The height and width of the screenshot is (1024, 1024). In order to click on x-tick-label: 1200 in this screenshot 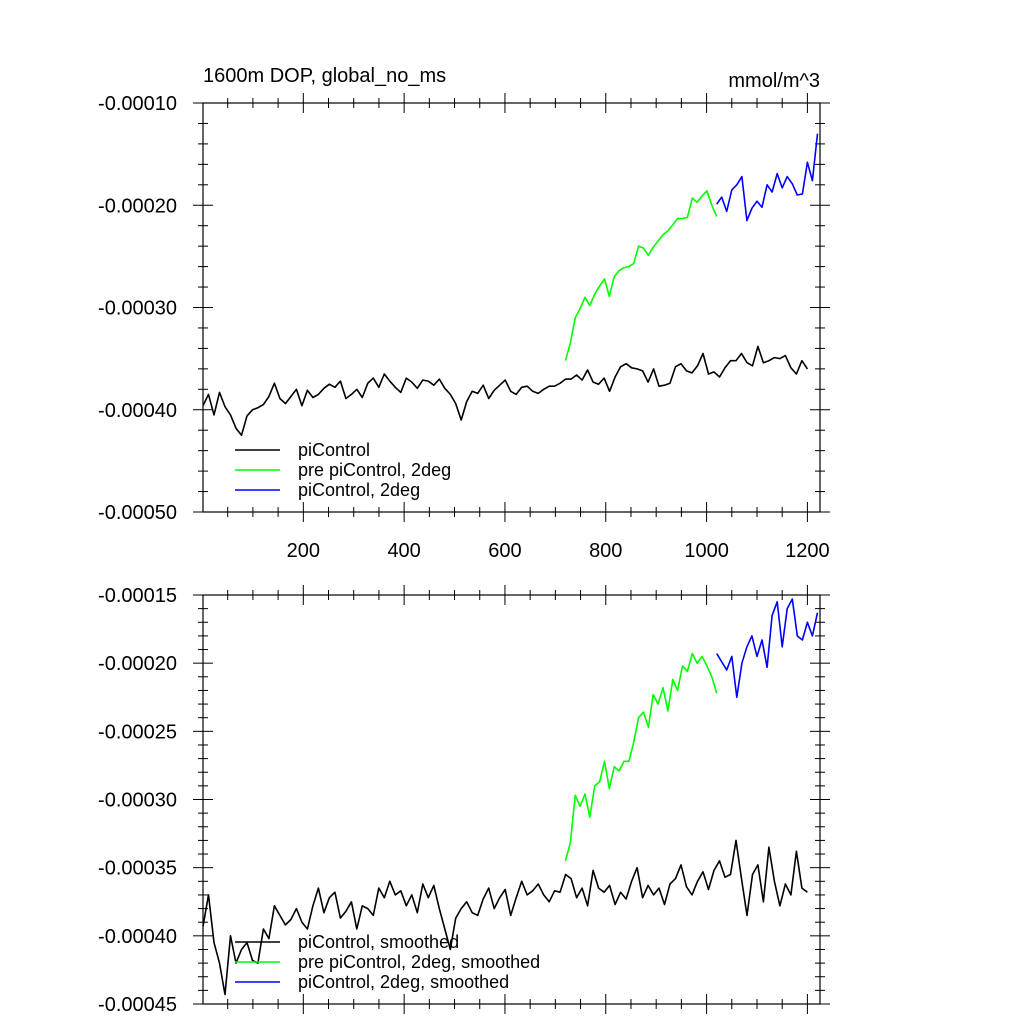, I will do `click(807, 551)`.